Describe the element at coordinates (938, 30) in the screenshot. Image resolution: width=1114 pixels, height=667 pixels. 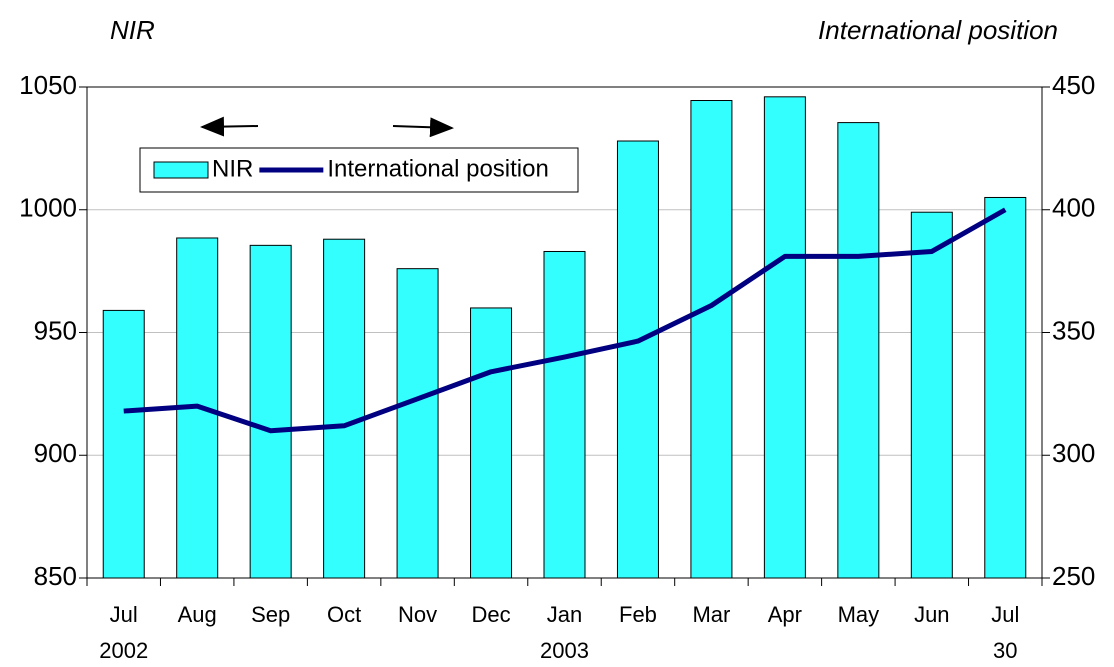
I see `y2-axis-title: International position` at that location.